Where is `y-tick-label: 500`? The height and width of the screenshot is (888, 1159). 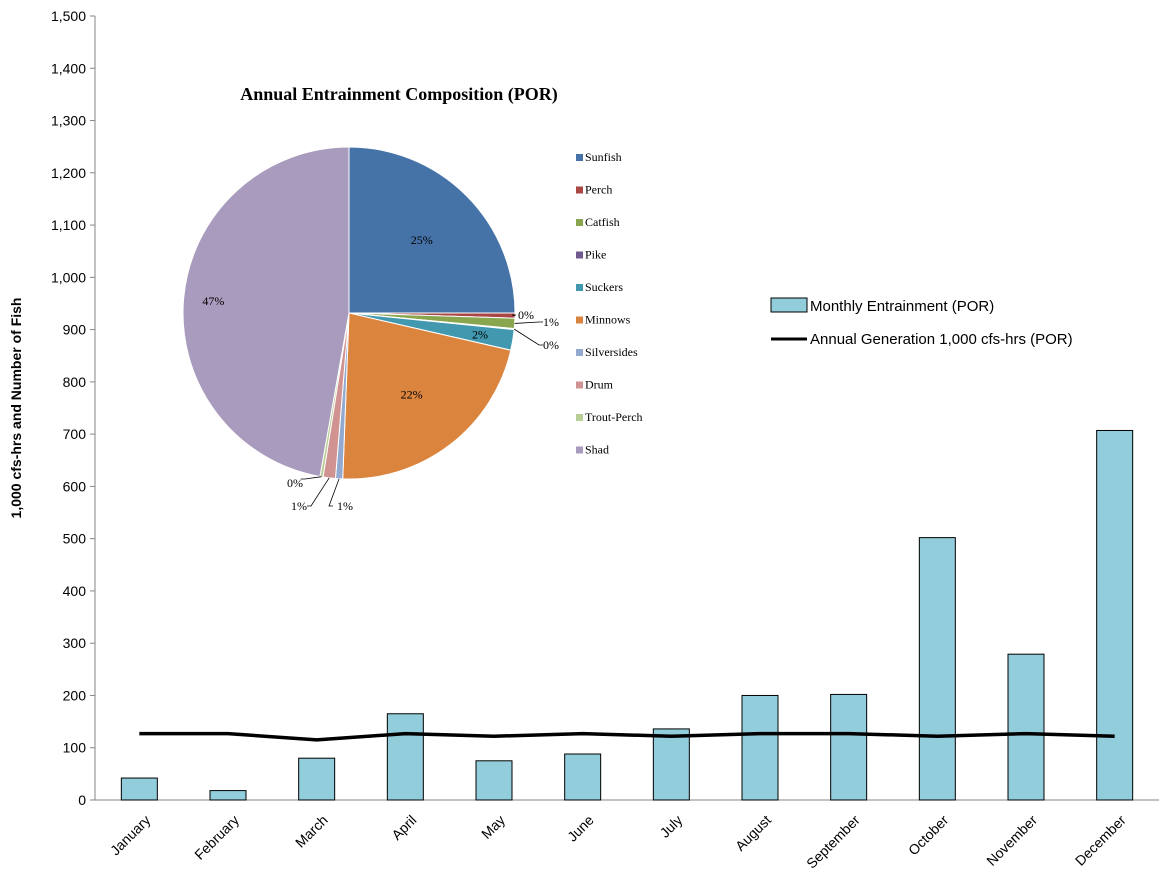
y-tick-label: 500 is located at coordinates (75, 539).